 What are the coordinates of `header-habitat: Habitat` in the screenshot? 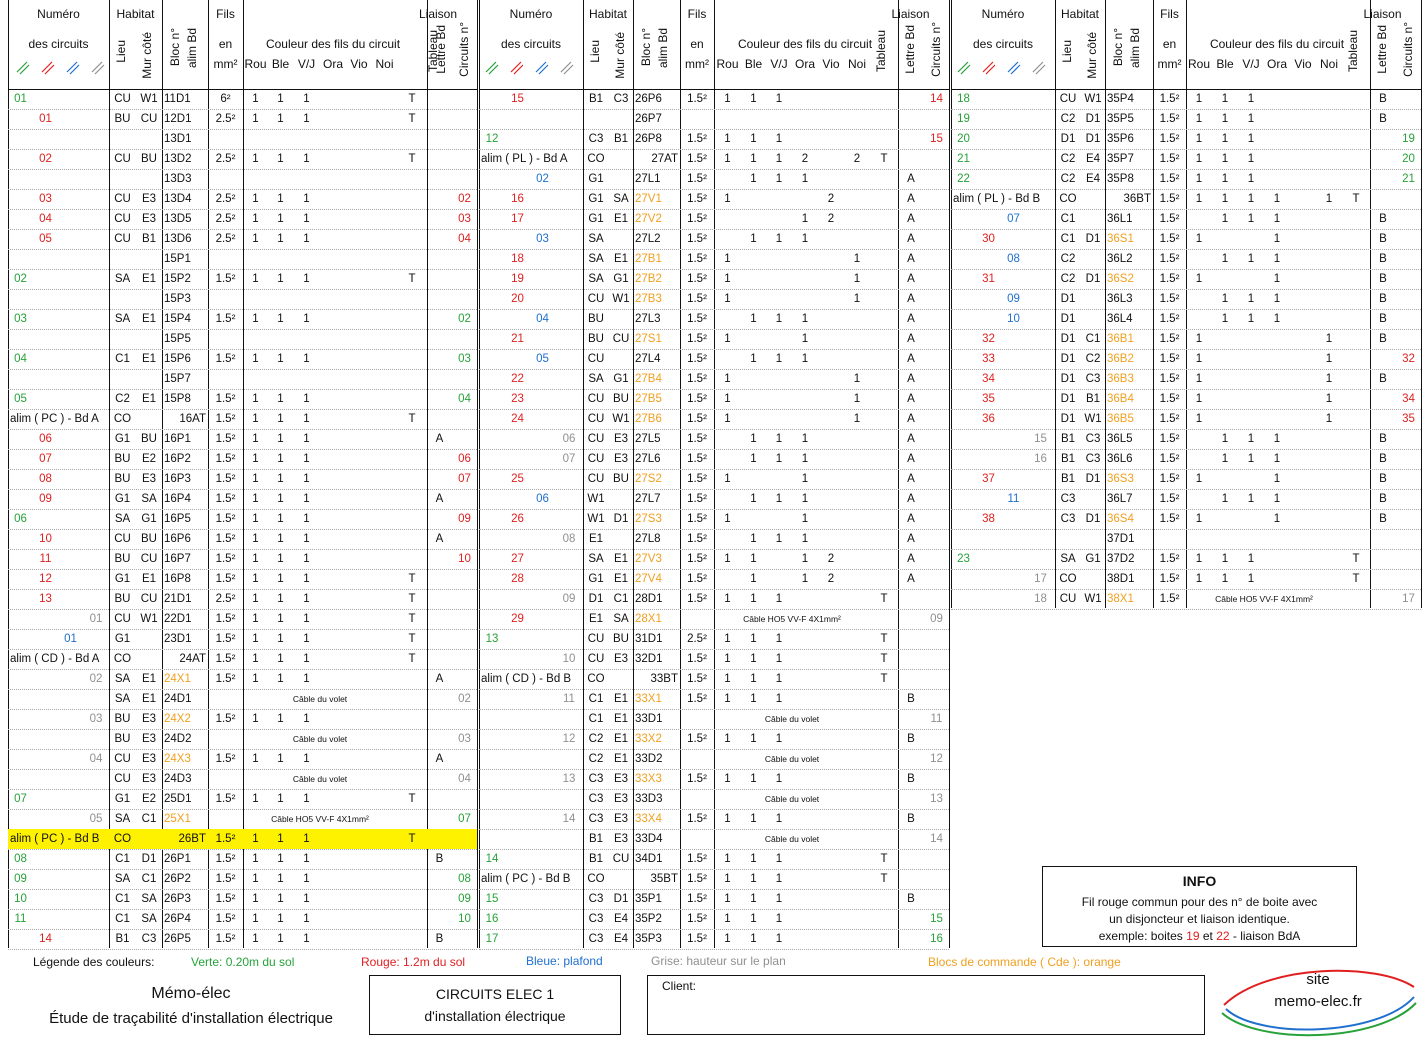 It's located at (608, 14).